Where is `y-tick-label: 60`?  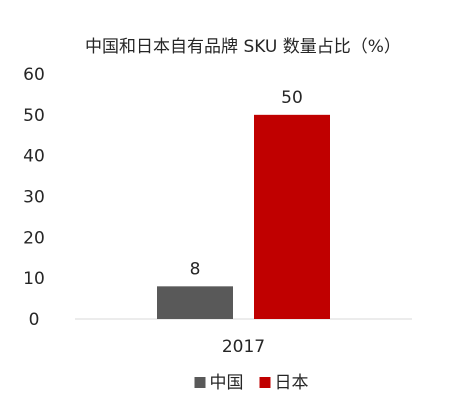
y-tick-label: 60 is located at coordinates (34, 75).